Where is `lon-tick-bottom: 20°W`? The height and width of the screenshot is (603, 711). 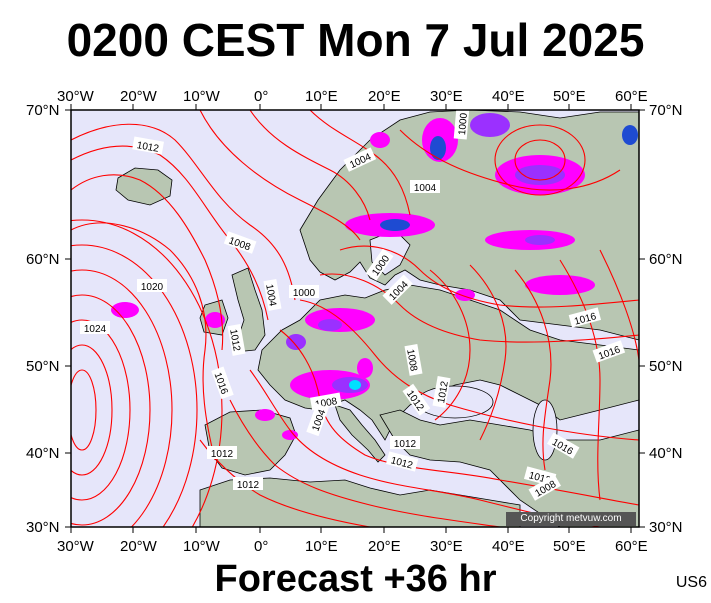 lon-tick-bottom: 20°W is located at coordinates (138, 546).